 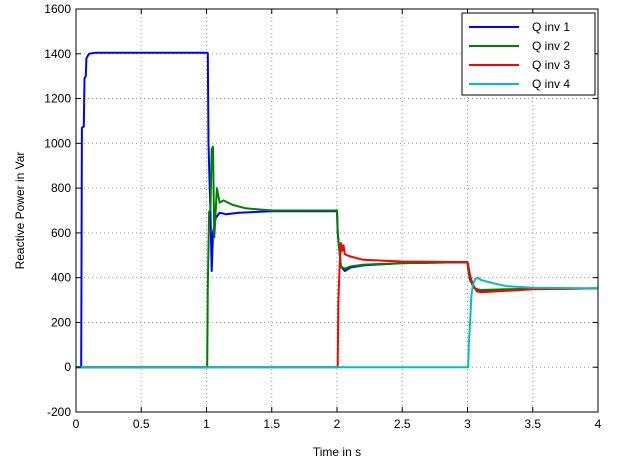 I want to click on y-tick-label: 1600, so click(x=57, y=9).